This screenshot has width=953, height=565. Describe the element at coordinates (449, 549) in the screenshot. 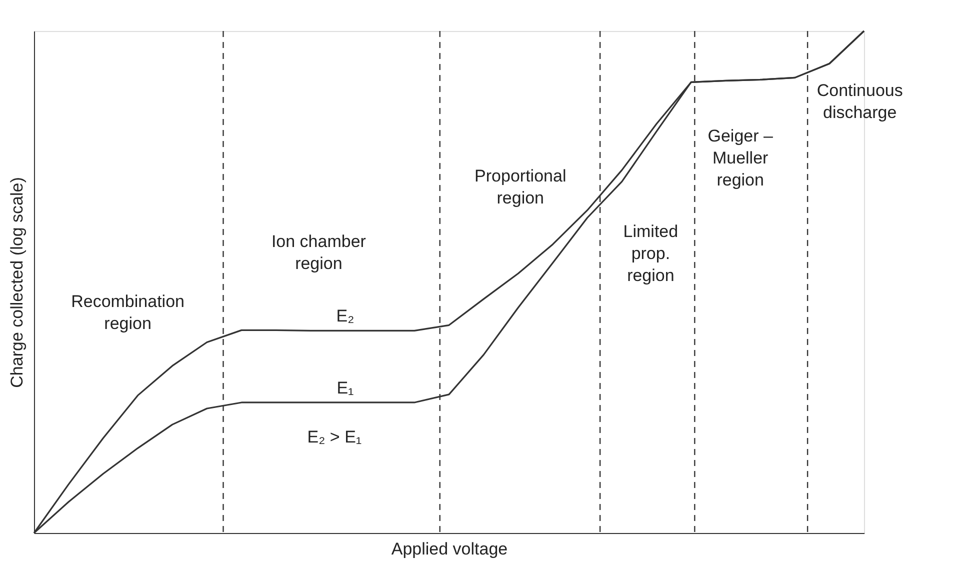

I see `x-axis-title: Applied voltage` at that location.